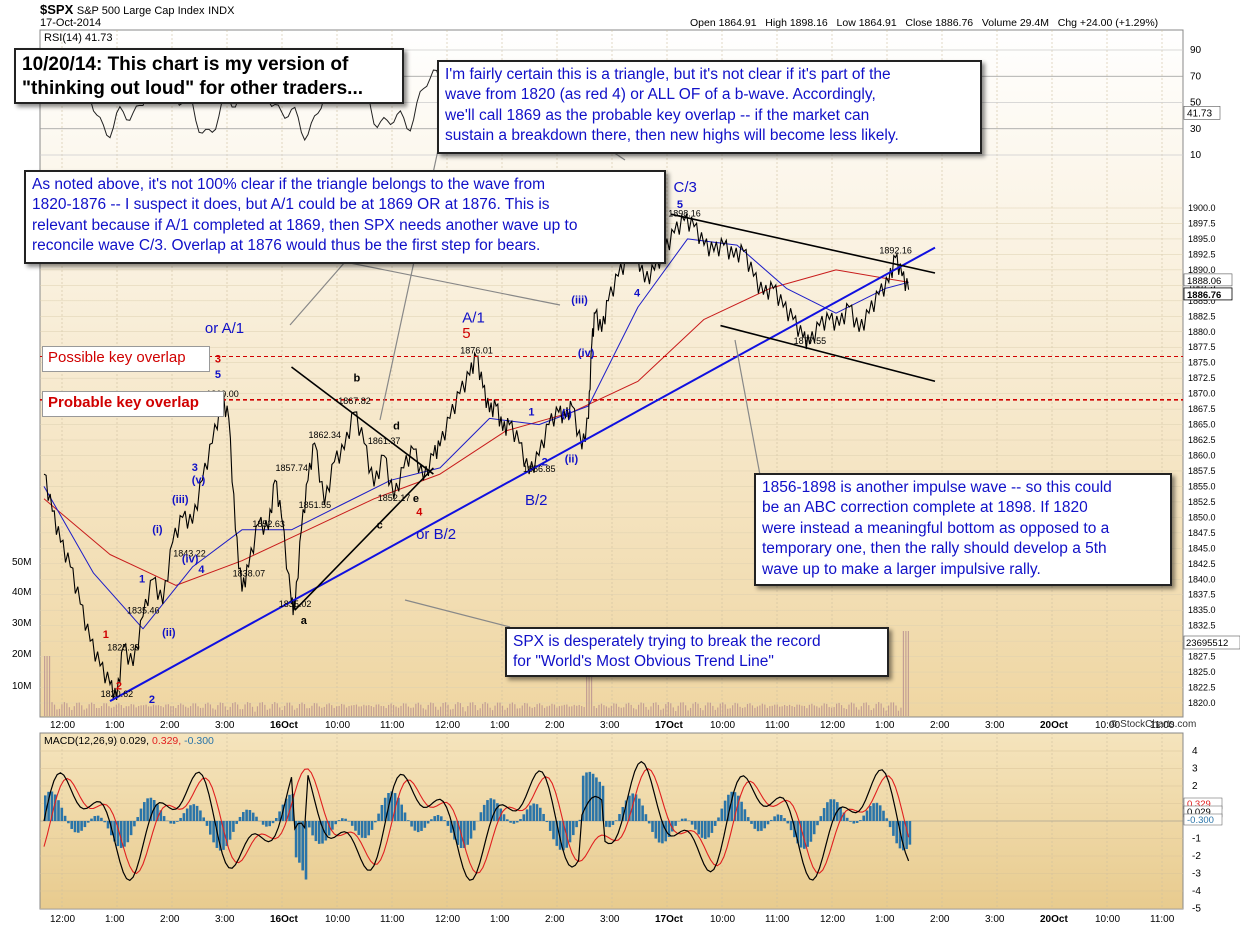 This screenshot has width=1240, height=928. What do you see at coordinates (392, 725) in the screenshot?
I see `x-tick-label: 11:00` at bounding box center [392, 725].